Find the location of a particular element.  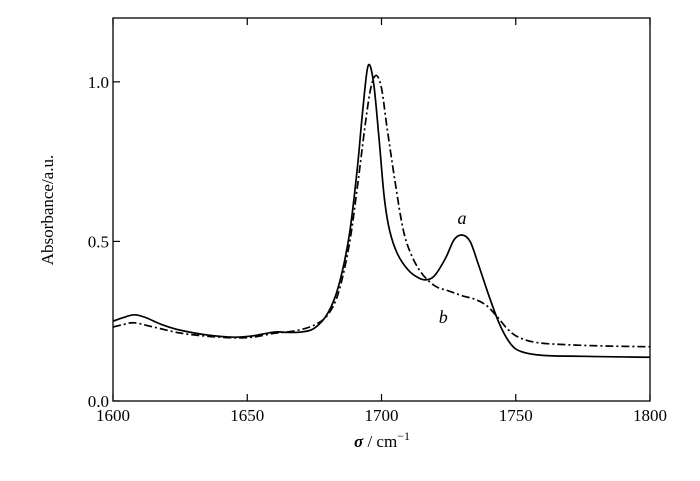

series-label-b: b is located at coordinates (443, 317).